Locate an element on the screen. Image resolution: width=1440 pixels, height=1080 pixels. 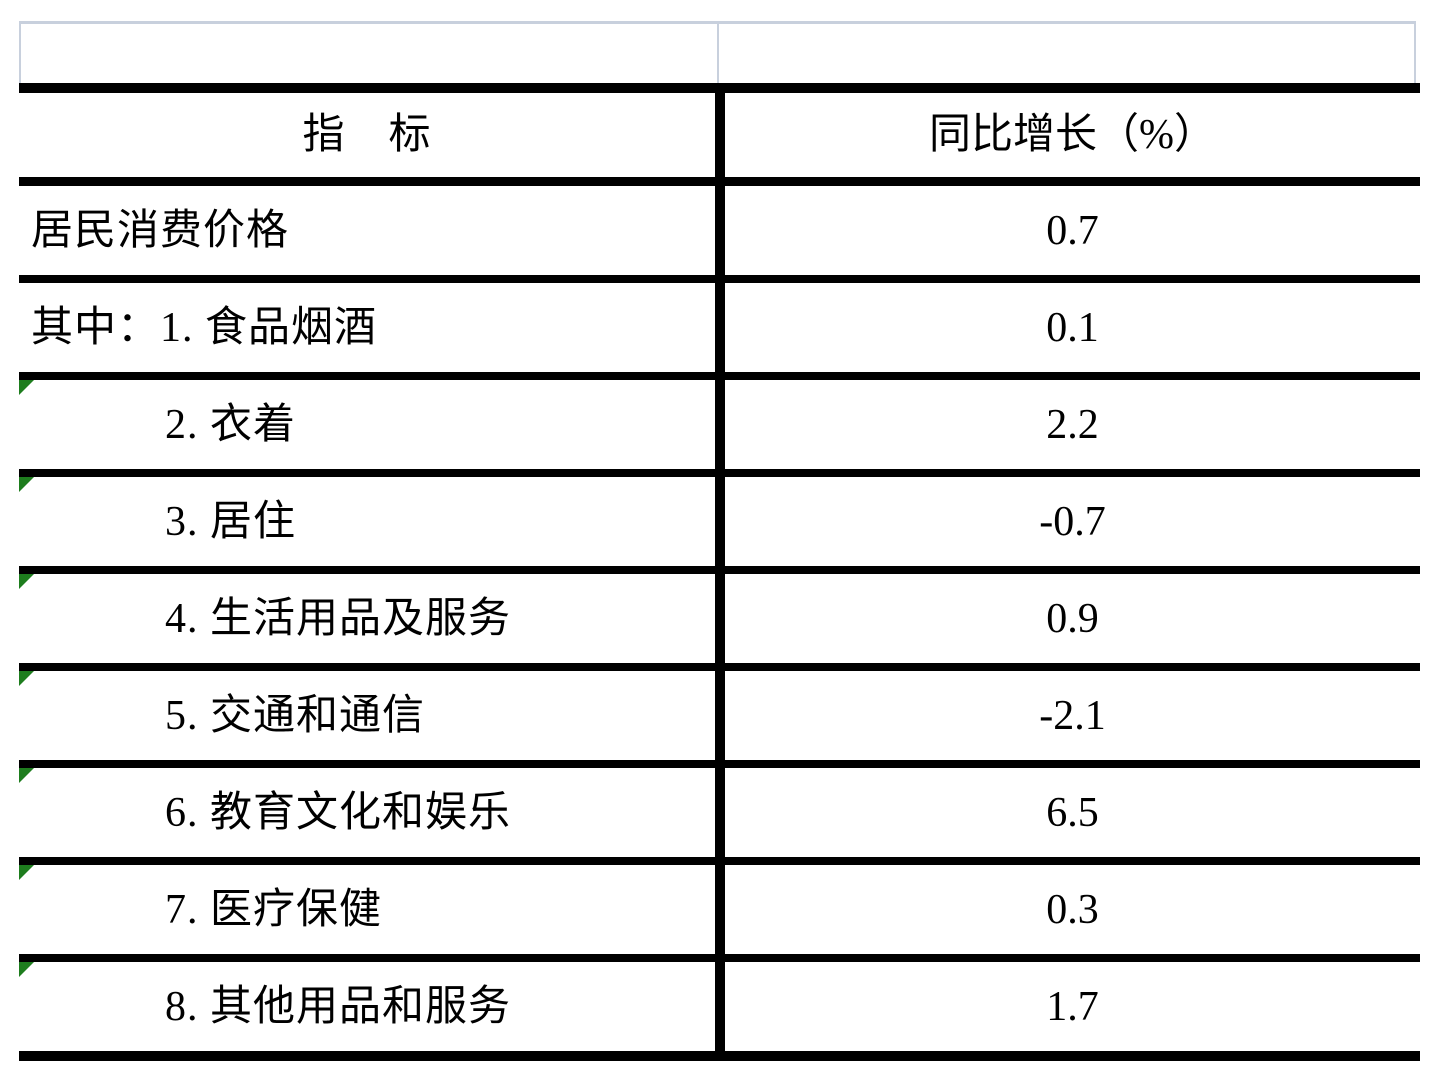
row-label: 6. 教育文化和娱乐 is located at coordinates (338, 812).